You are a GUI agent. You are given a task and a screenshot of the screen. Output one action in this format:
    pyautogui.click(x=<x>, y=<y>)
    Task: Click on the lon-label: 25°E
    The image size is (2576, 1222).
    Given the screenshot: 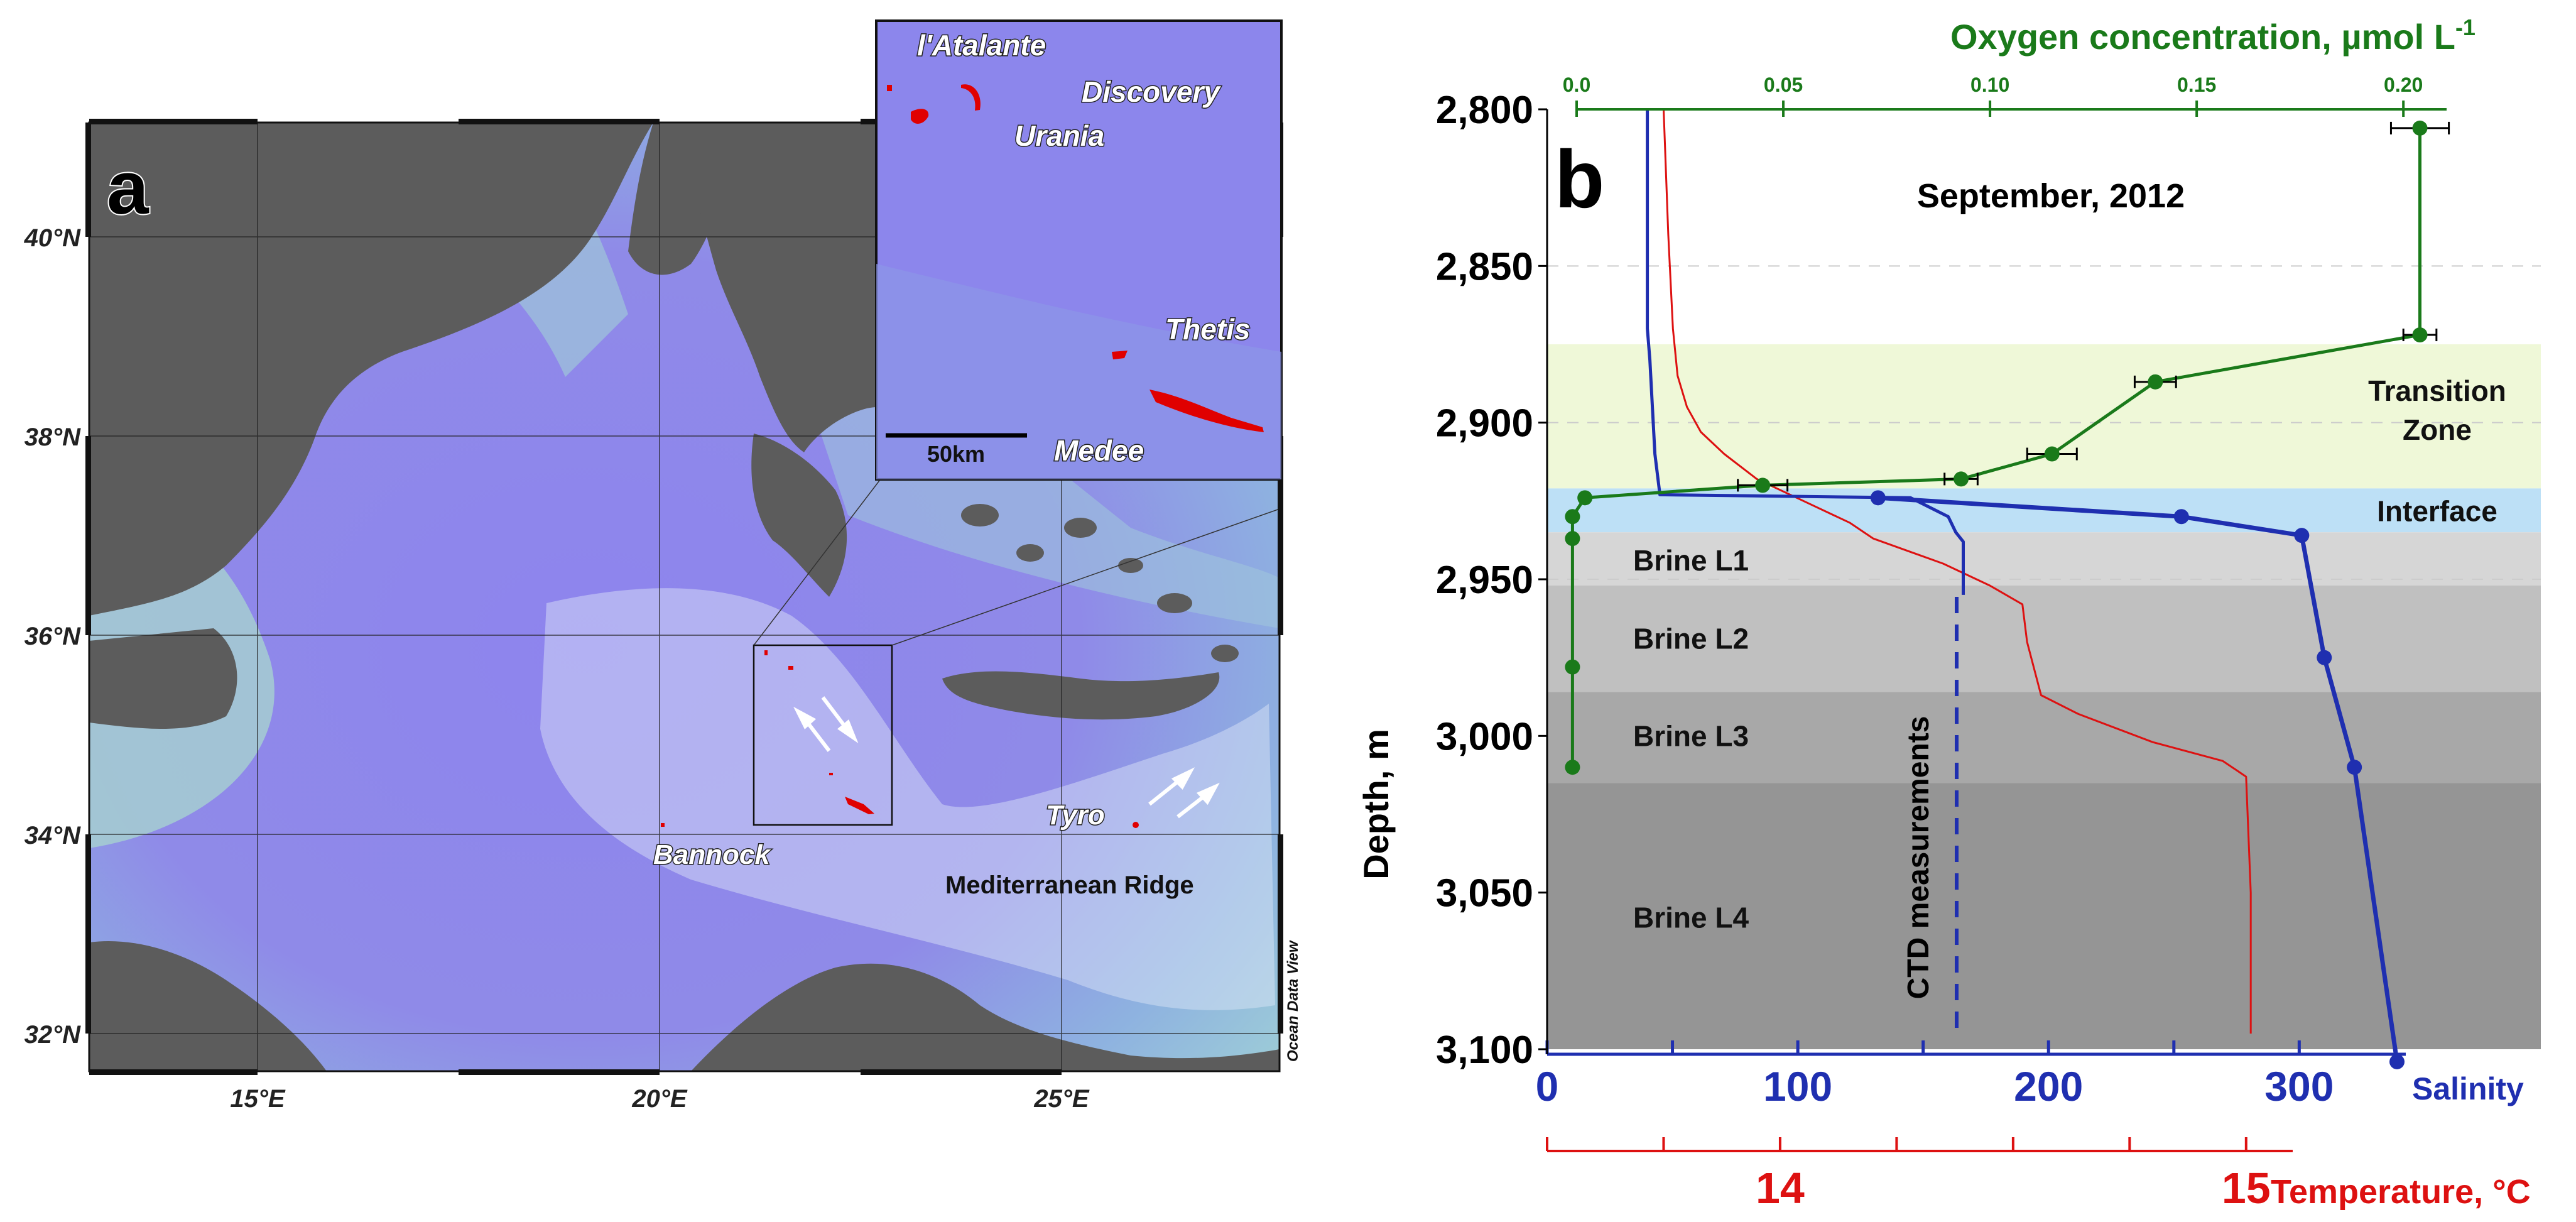 What is the action you would take?
    pyautogui.click(x=1061, y=1099)
    